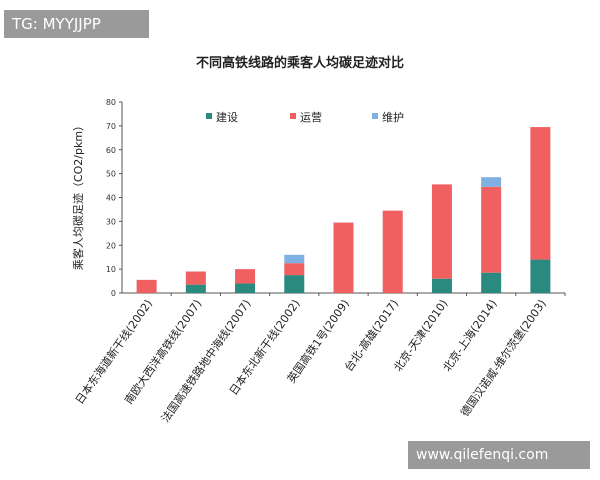  What do you see at coordinates (503, 358) in the screenshot?
I see `x-category-label: 德国汉诺威-维尔茨堡(2003)` at bounding box center [503, 358].